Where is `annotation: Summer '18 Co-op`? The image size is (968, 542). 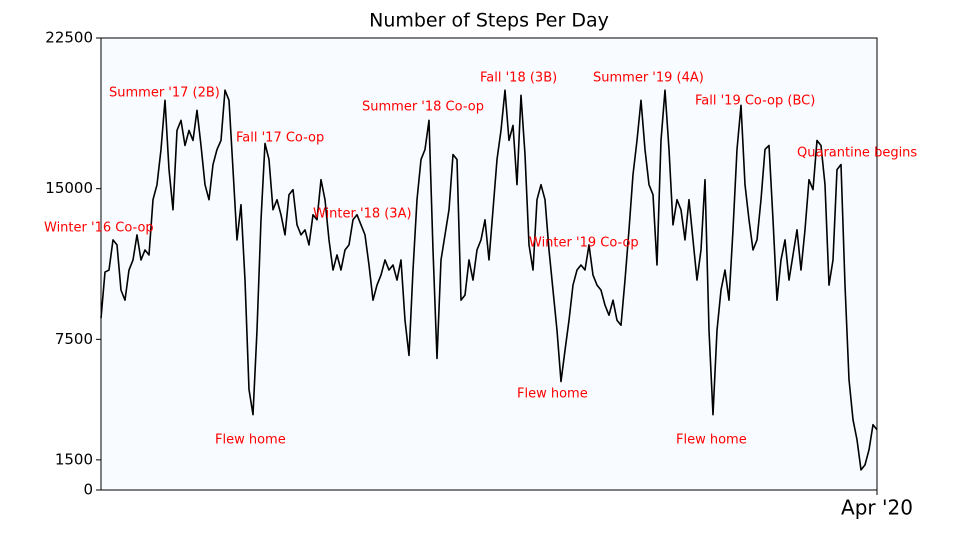 annotation: Summer '18 Co-op is located at coordinates (423, 107).